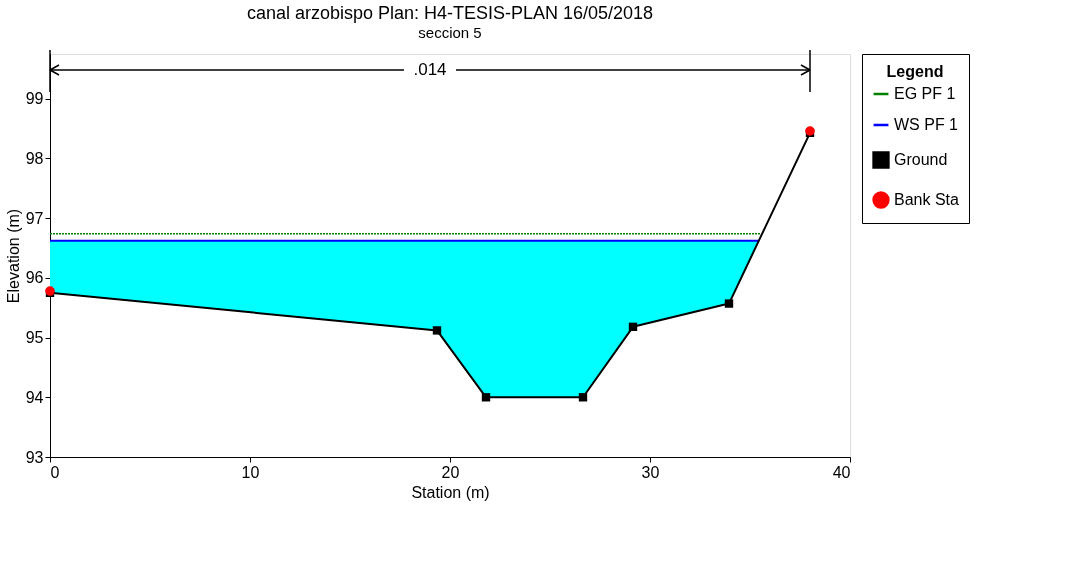  I want to click on legend-label: Ground, so click(921, 159).